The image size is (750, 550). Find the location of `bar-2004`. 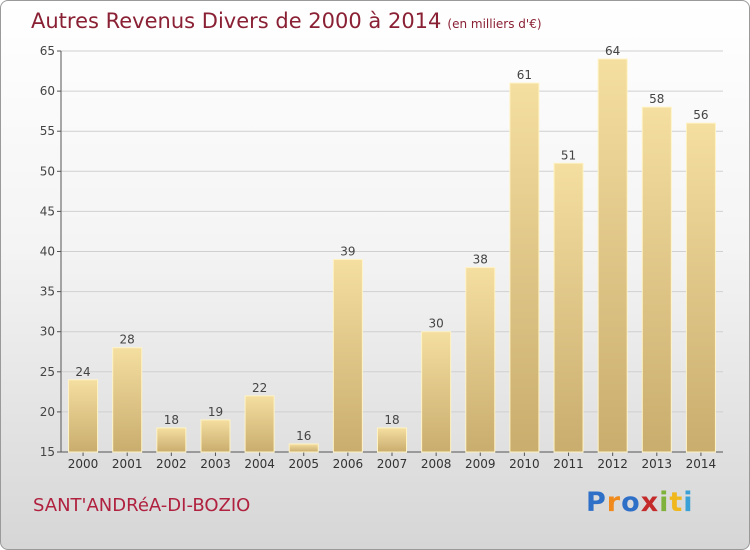

bar-2004 is located at coordinates (259, 424).